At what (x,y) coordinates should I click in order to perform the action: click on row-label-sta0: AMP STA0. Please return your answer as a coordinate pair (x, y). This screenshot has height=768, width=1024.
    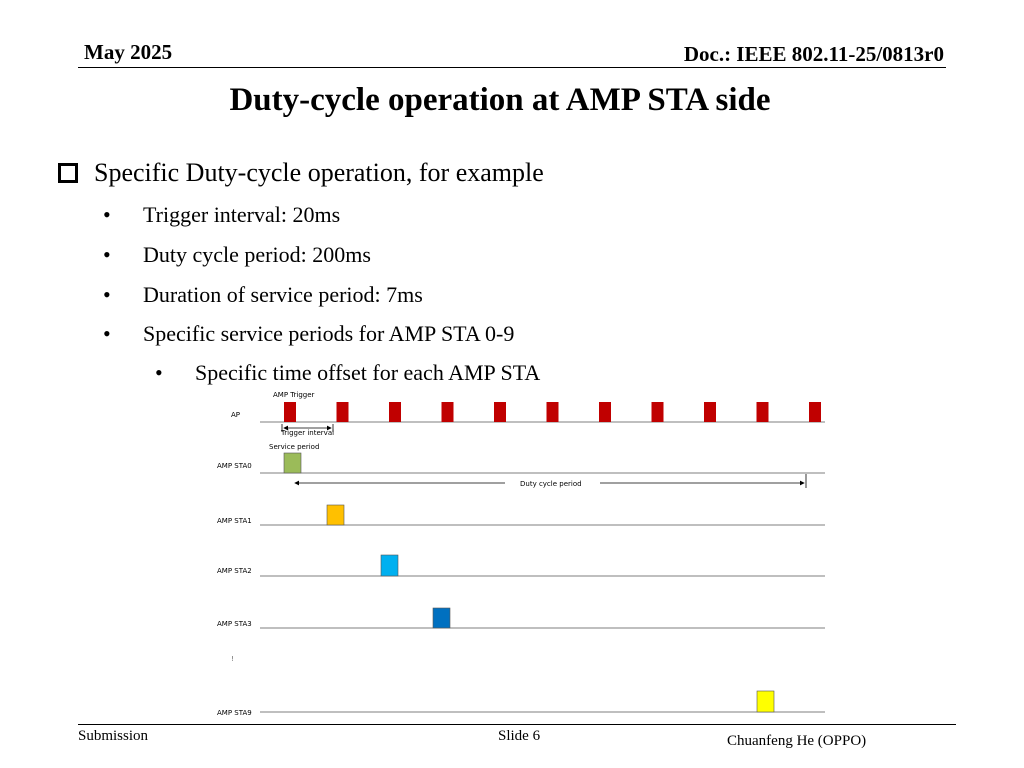
    Looking at the image, I should click on (234, 466).